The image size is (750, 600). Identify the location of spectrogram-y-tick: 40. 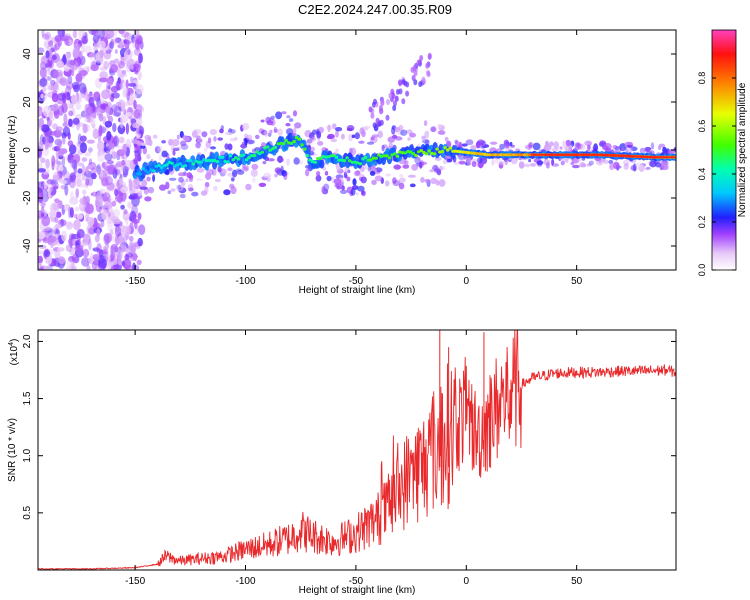
(27, 54).